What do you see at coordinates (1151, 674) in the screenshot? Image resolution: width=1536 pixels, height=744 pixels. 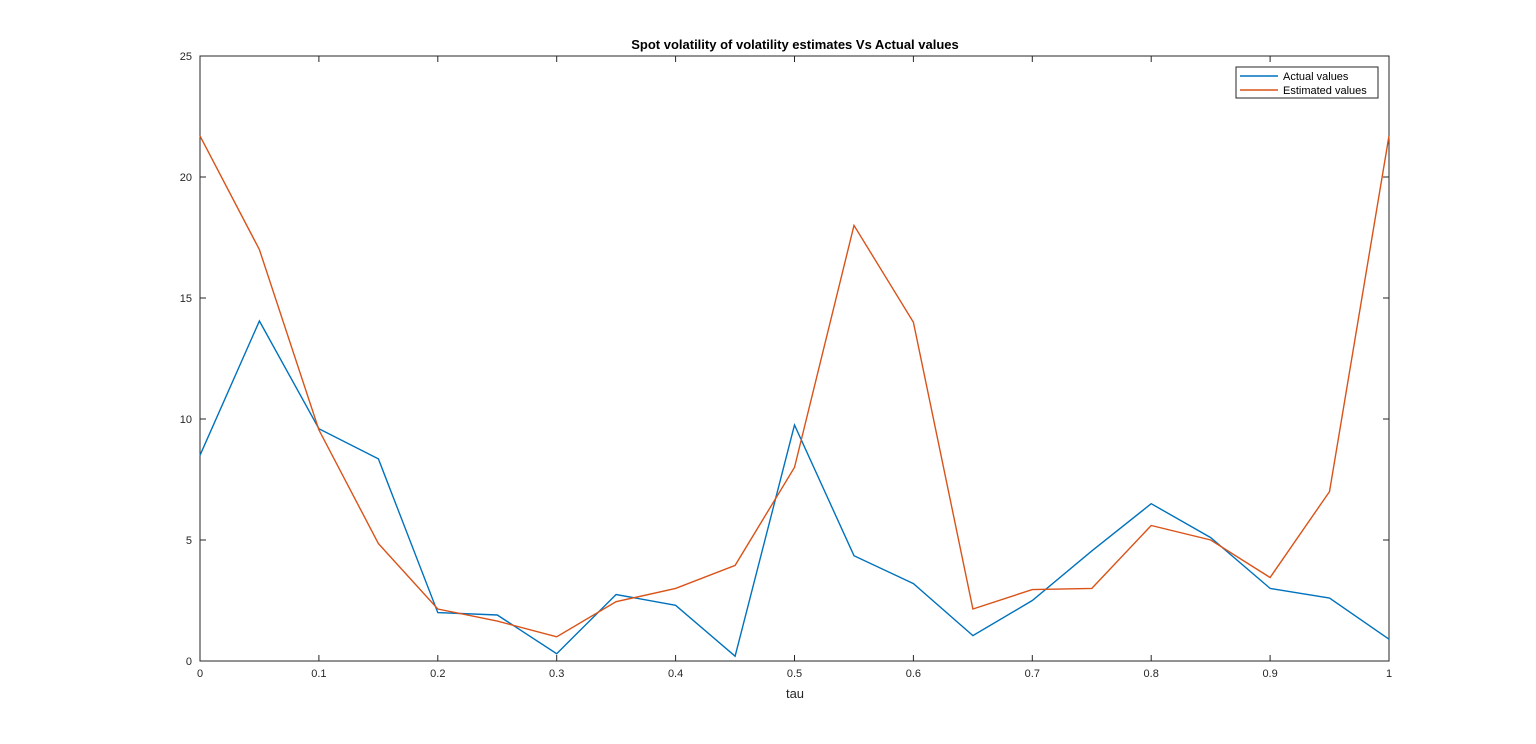 I see `x-tick-label: 0.8` at bounding box center [1151, 674].